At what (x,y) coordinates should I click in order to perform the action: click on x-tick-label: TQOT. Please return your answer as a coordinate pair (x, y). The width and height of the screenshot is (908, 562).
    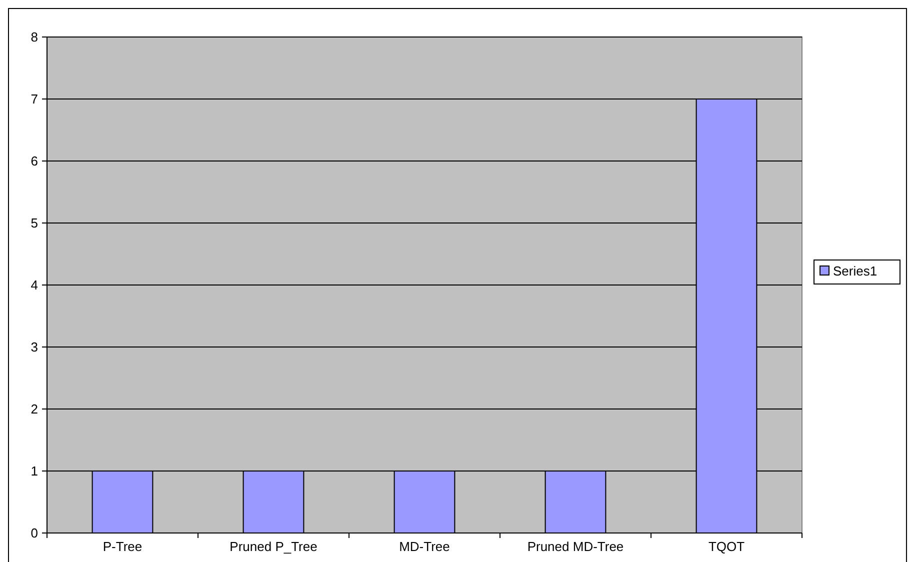
    Looking at the image, I should click on (726, 546).